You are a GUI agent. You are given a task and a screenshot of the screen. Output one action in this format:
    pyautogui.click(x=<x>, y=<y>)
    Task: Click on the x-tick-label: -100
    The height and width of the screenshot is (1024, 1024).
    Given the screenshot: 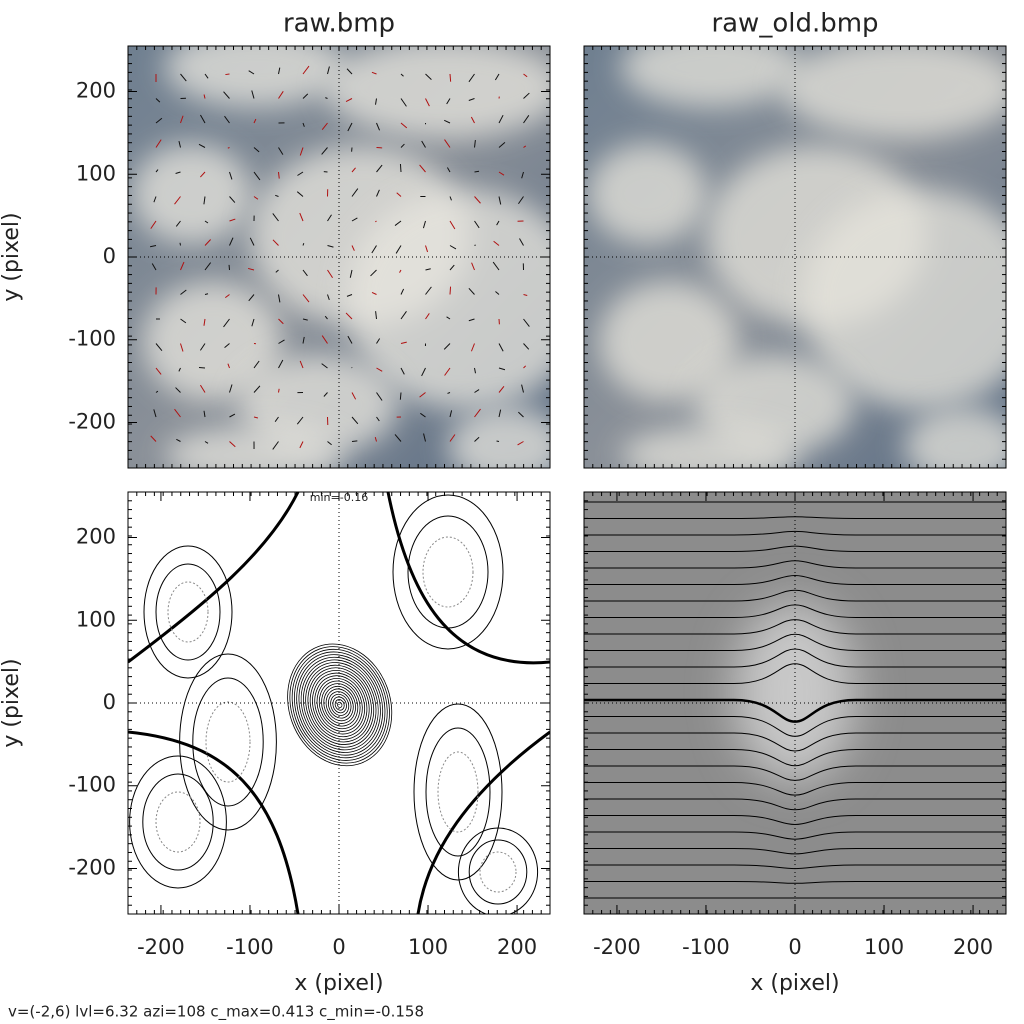 What is the action you would take?
    pyautogui.click(x=706, y=947)
    